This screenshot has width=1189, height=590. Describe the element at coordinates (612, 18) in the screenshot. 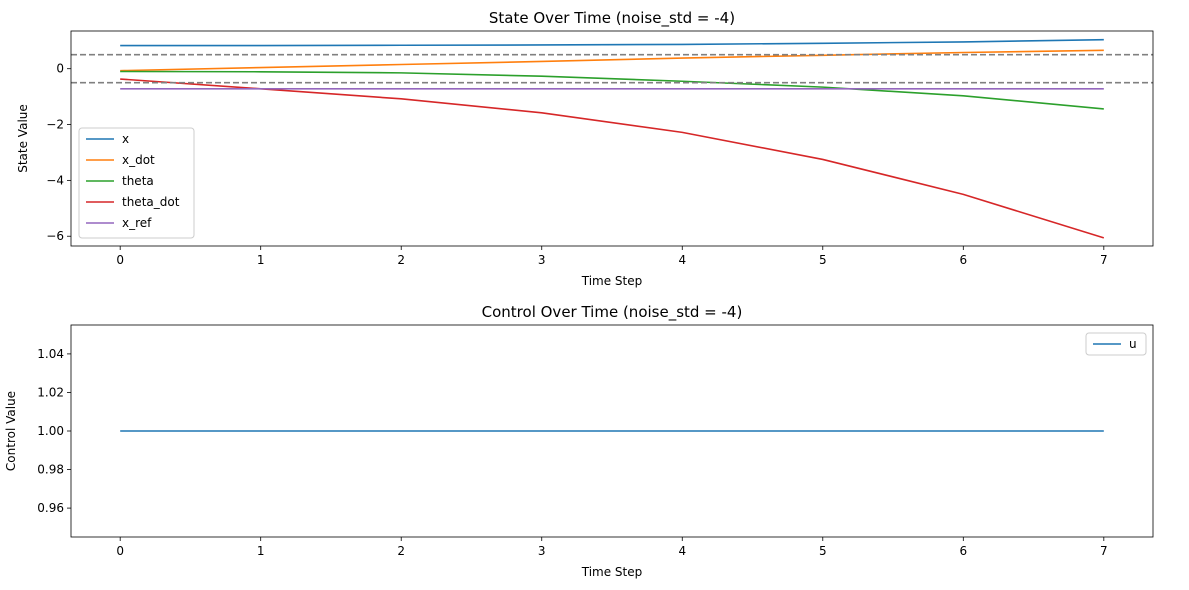

I see `chart-title: State Over Time (noise_std = -4)` at that location.